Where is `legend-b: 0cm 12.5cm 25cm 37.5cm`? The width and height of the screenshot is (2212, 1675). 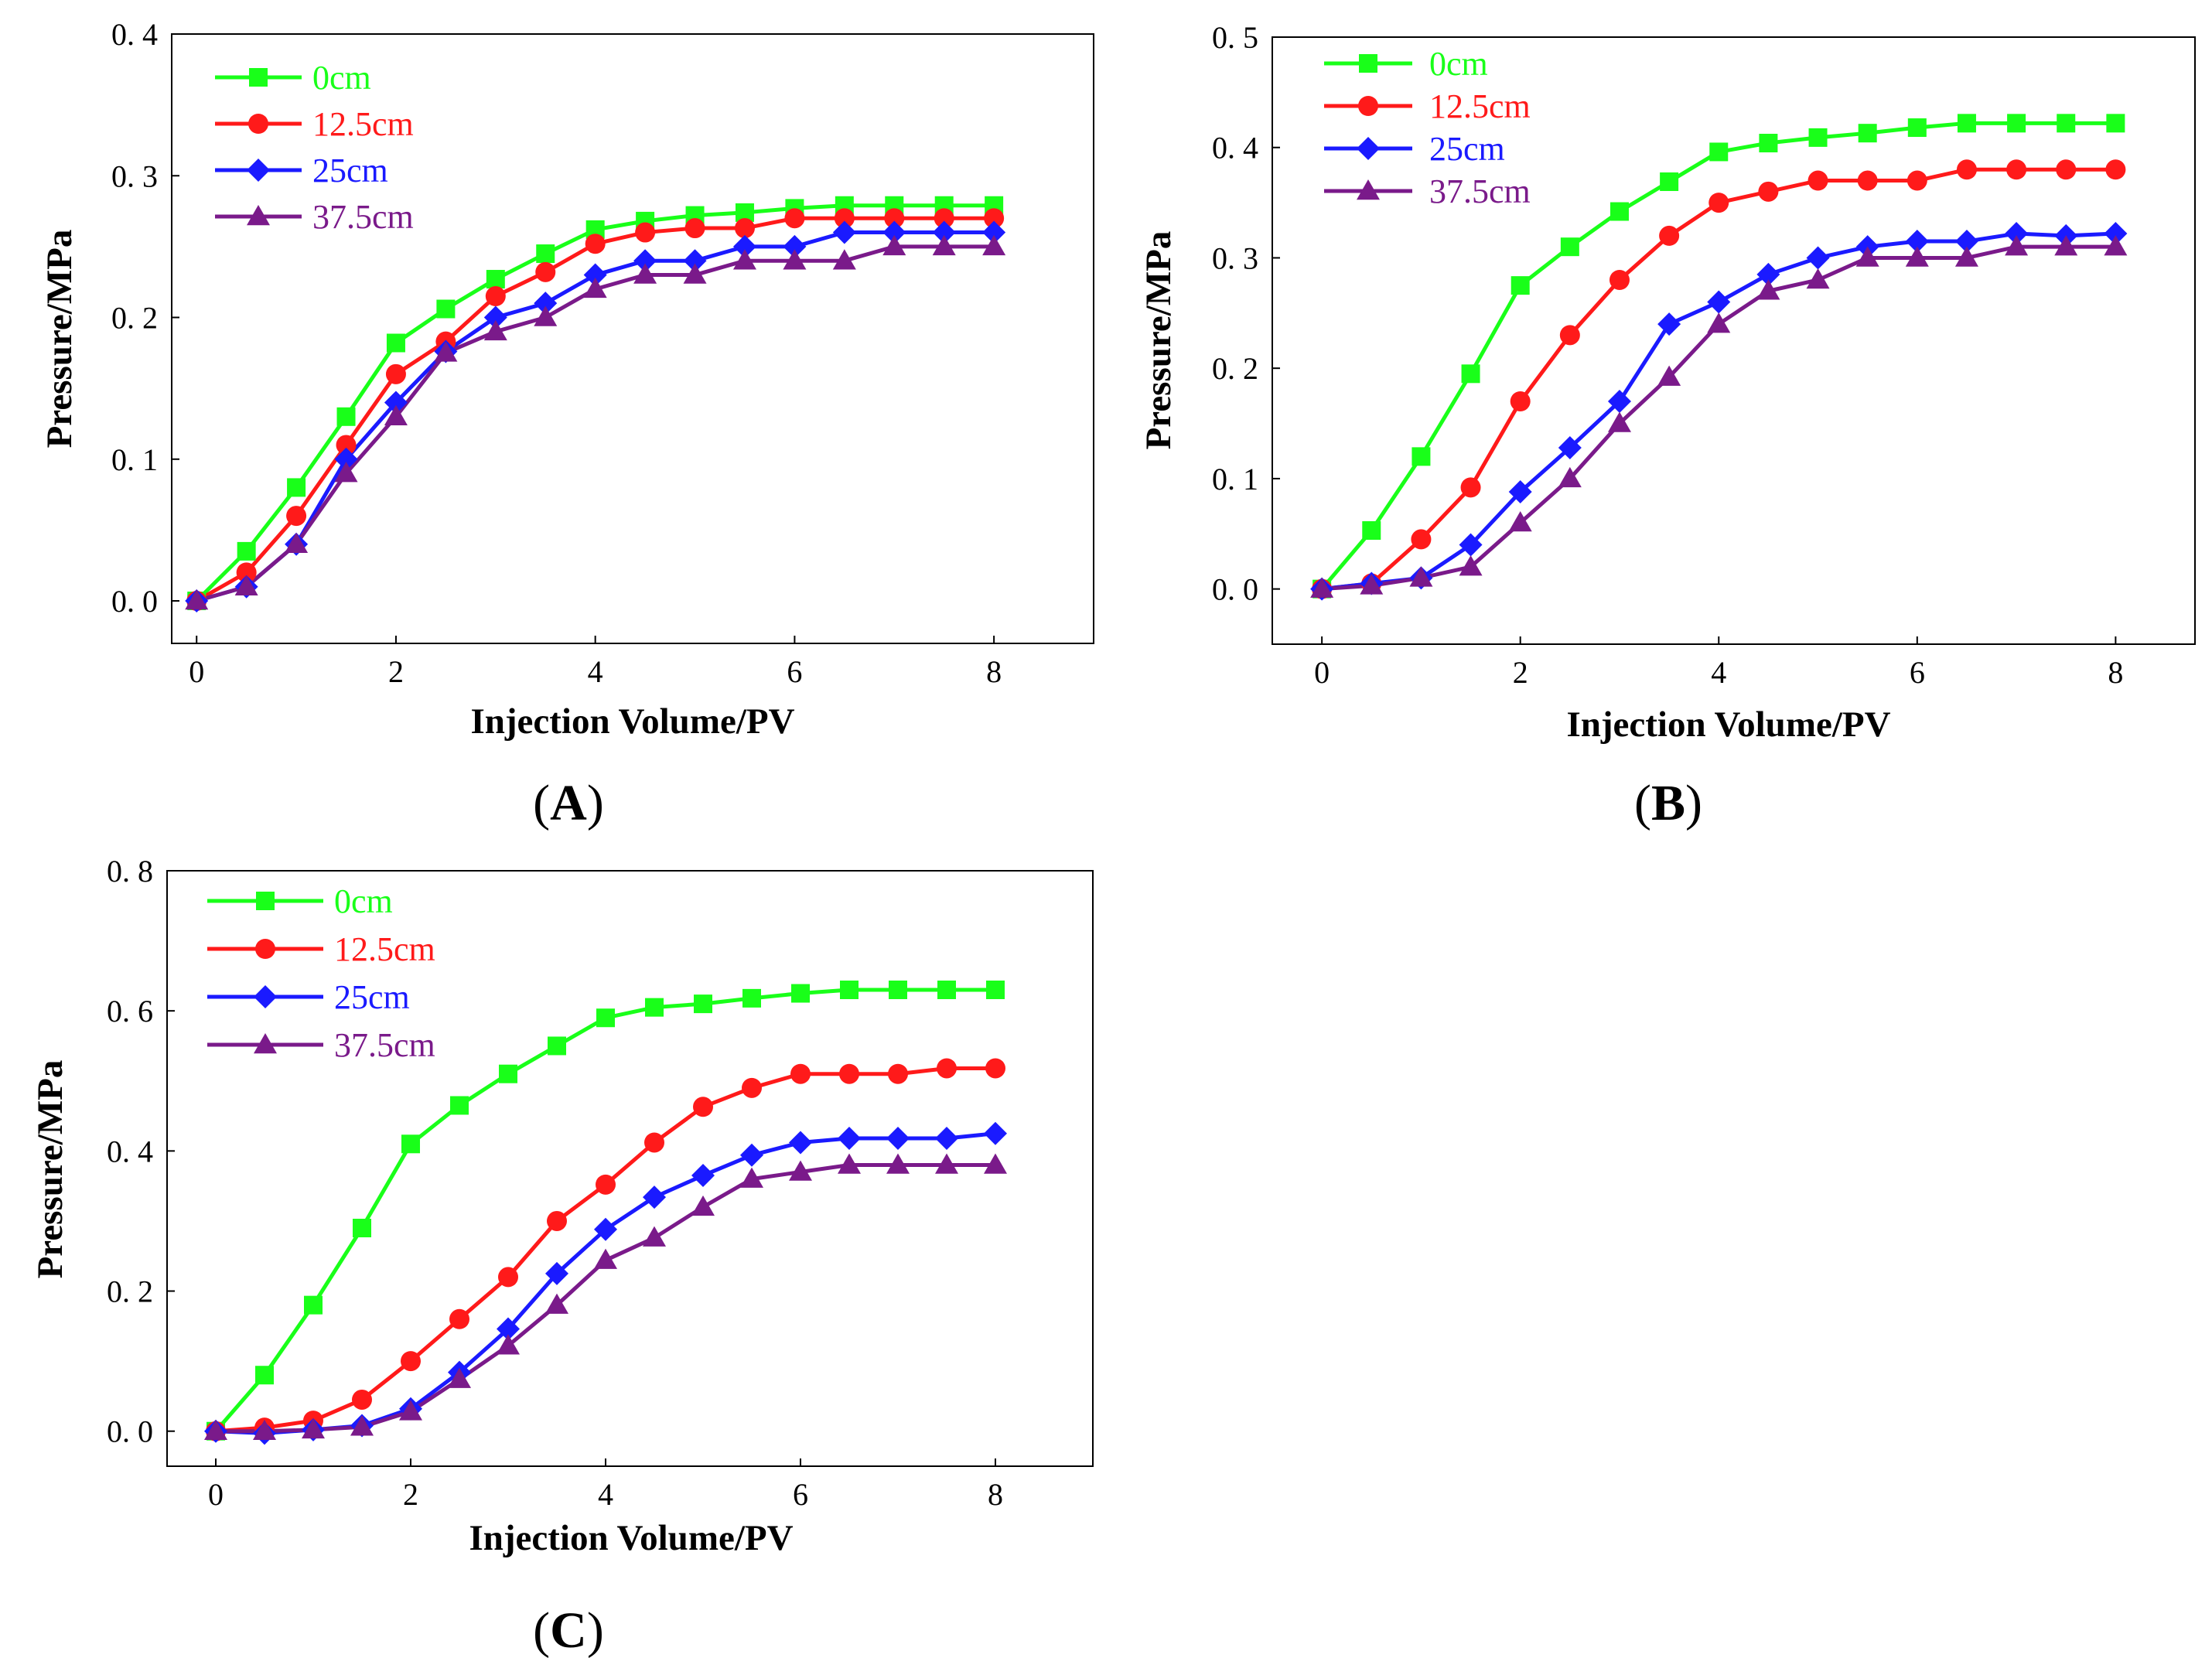 legend-b: 0cm 12.5cm 25cm 37.5cm is located at coordinates (1427, 127).